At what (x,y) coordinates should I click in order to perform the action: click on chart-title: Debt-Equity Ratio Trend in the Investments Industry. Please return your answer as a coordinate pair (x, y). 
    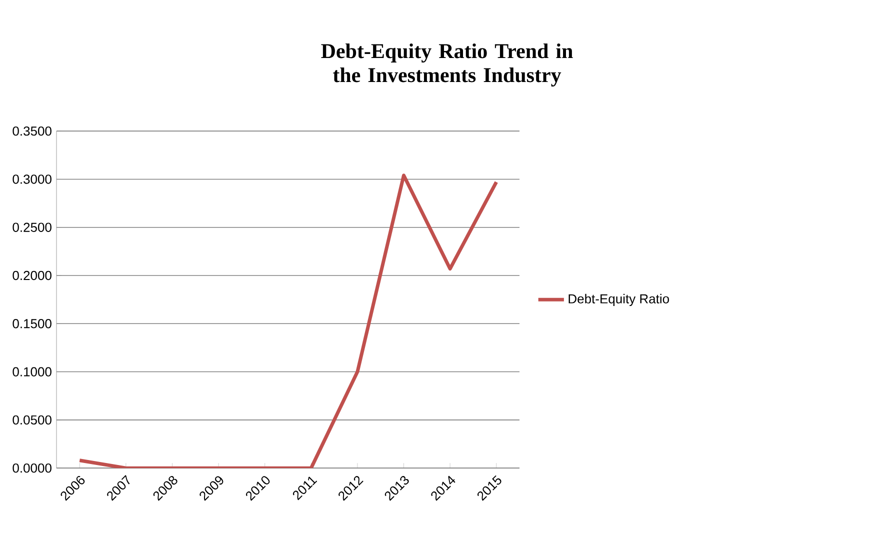
    Looking at the image, I should click on (447, 65).